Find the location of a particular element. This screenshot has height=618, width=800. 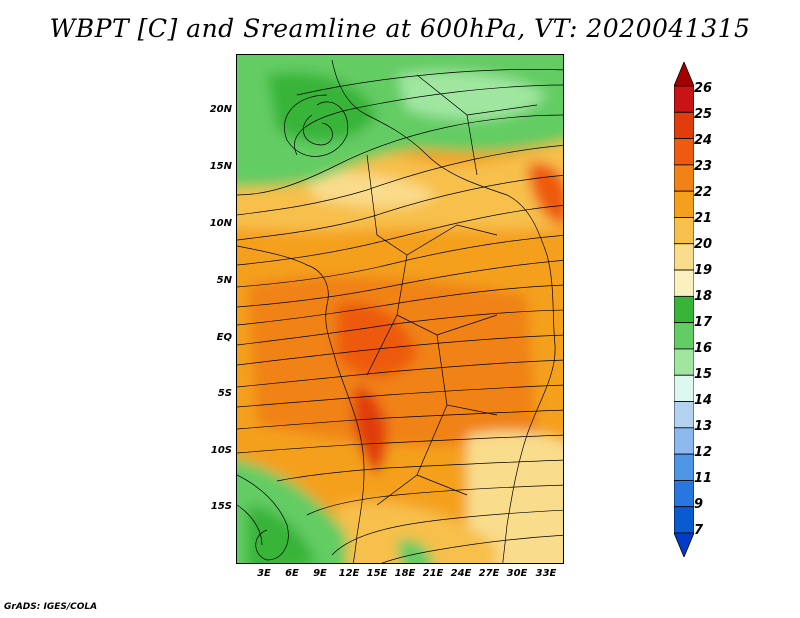

lat-label-eq: EQ is located at coordinates (224, 337).